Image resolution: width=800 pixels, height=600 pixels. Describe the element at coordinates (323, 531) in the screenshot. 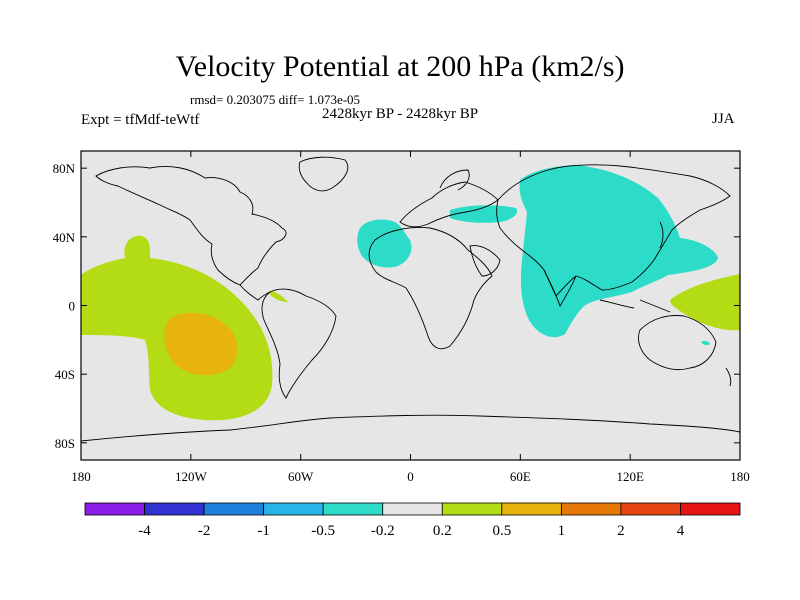

I see `colorbar-label: -0.5` at that location.